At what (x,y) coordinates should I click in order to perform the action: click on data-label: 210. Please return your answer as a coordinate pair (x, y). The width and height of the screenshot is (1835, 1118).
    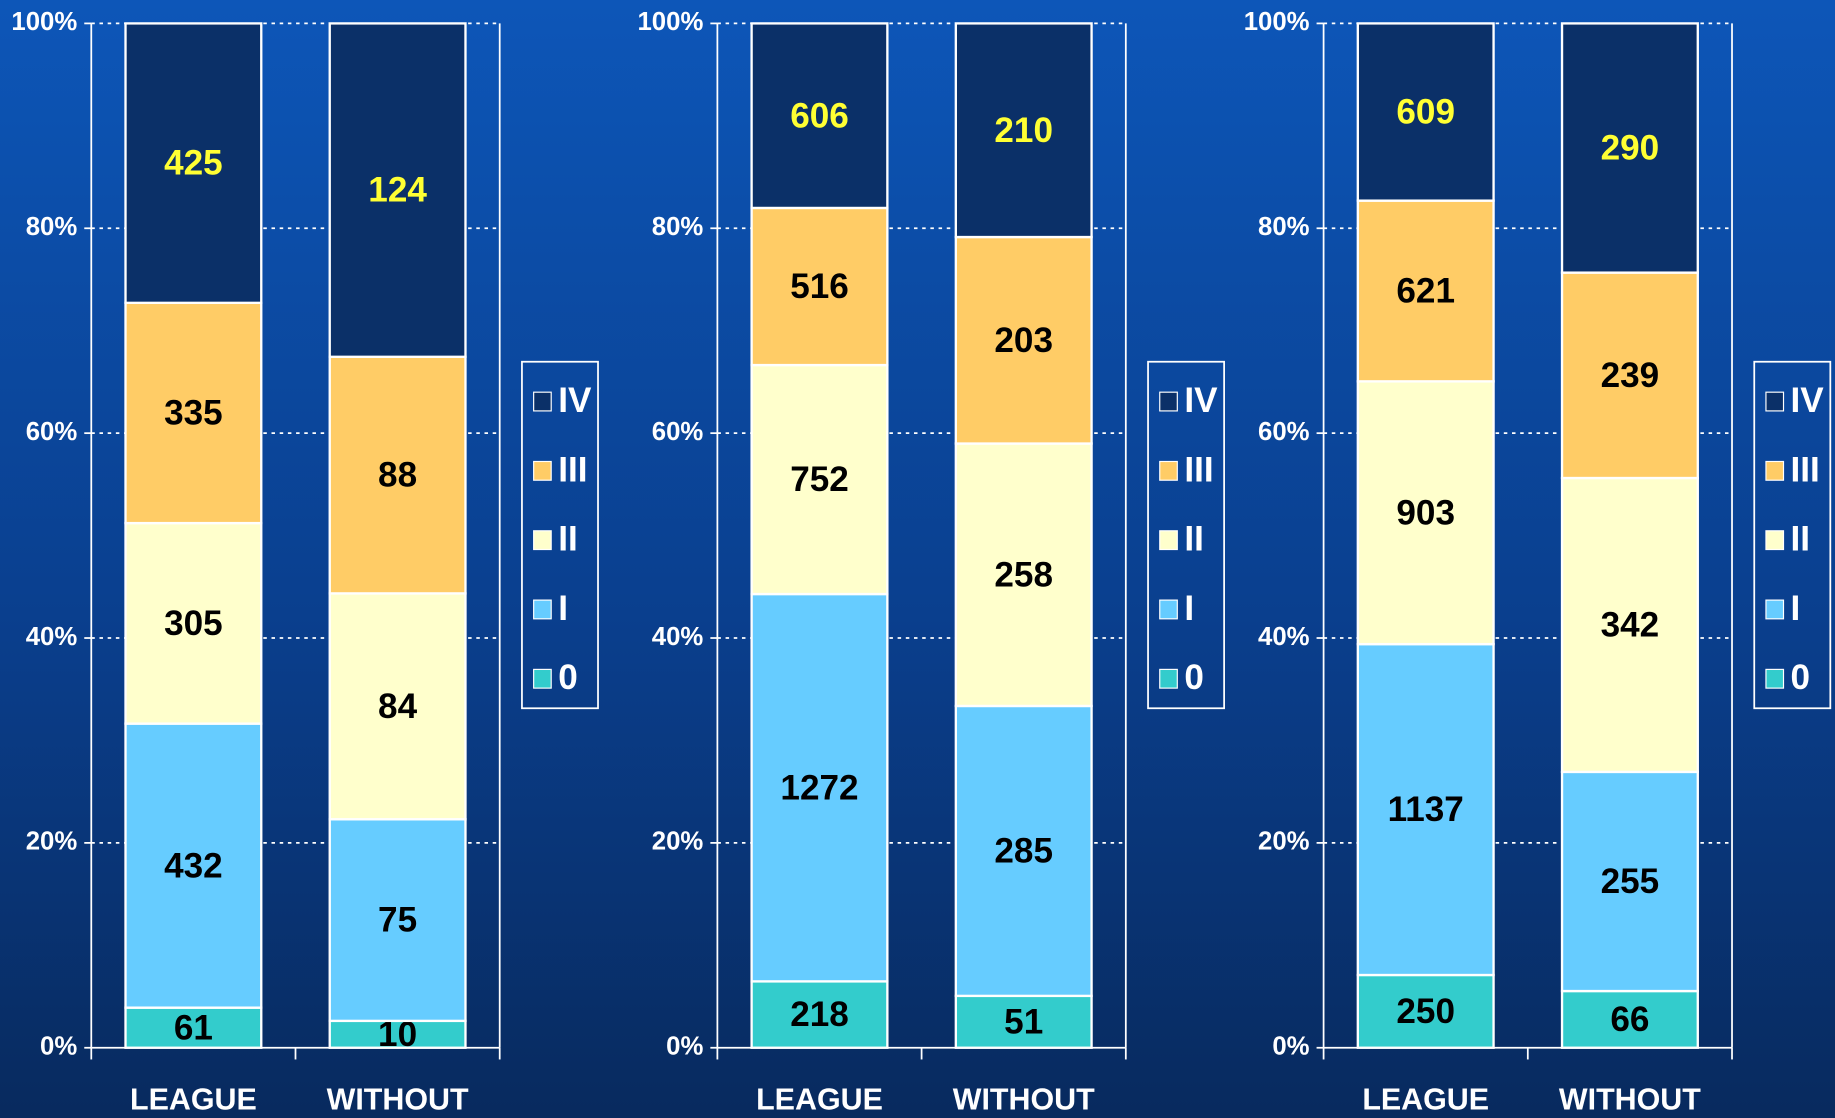
    Looking at the image, I should click on (1023, 130).